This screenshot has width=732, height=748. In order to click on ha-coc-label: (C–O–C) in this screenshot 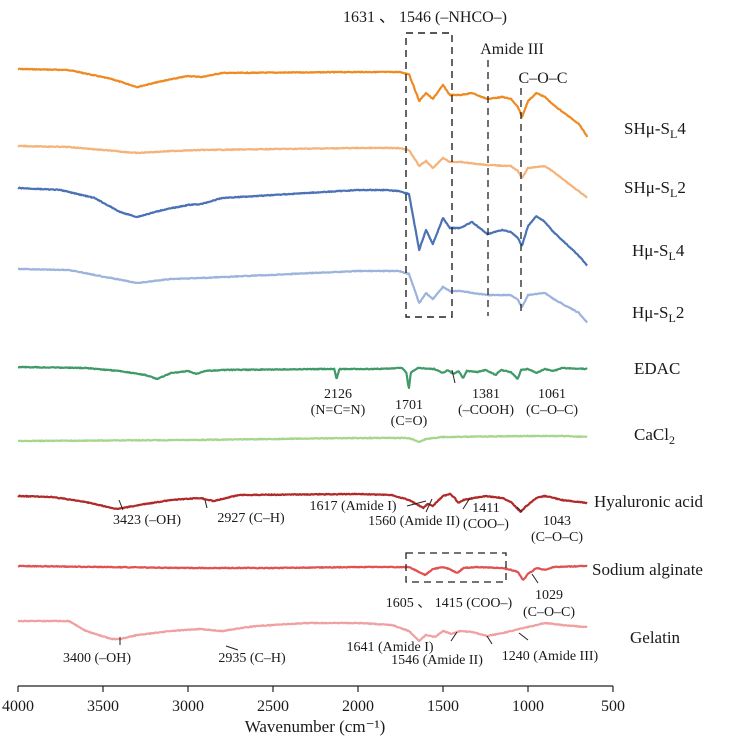, I will do `click(557, 537)`.